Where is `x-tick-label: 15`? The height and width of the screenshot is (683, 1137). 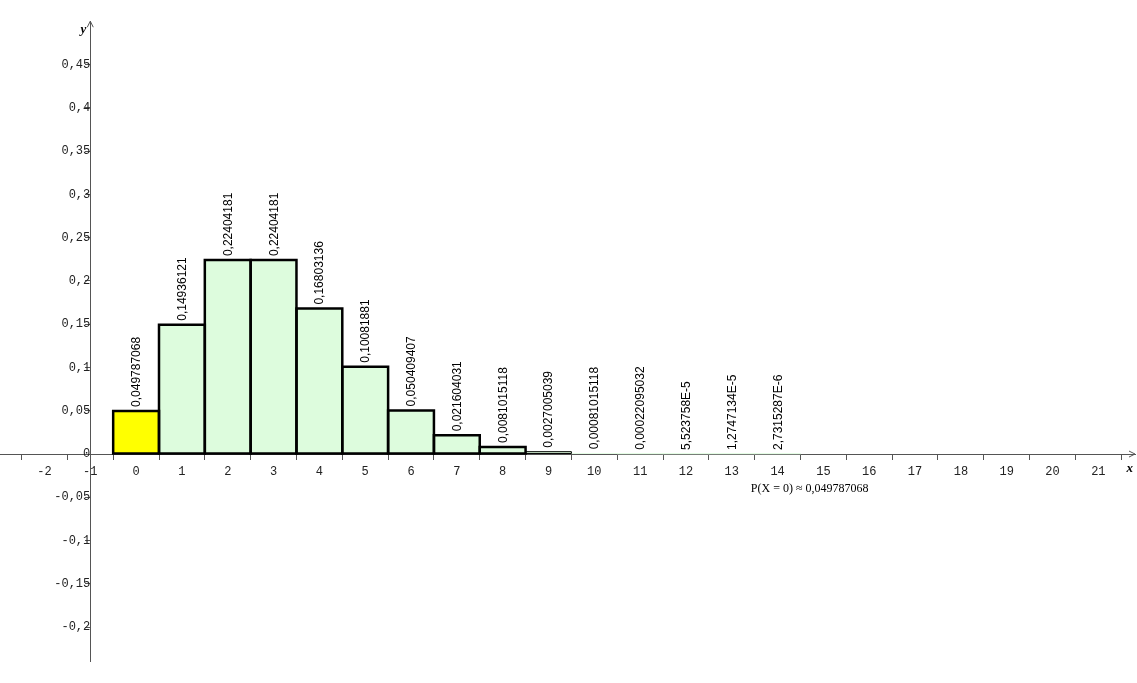 x-tick-label: 15 is located at coordinates (823, 472).